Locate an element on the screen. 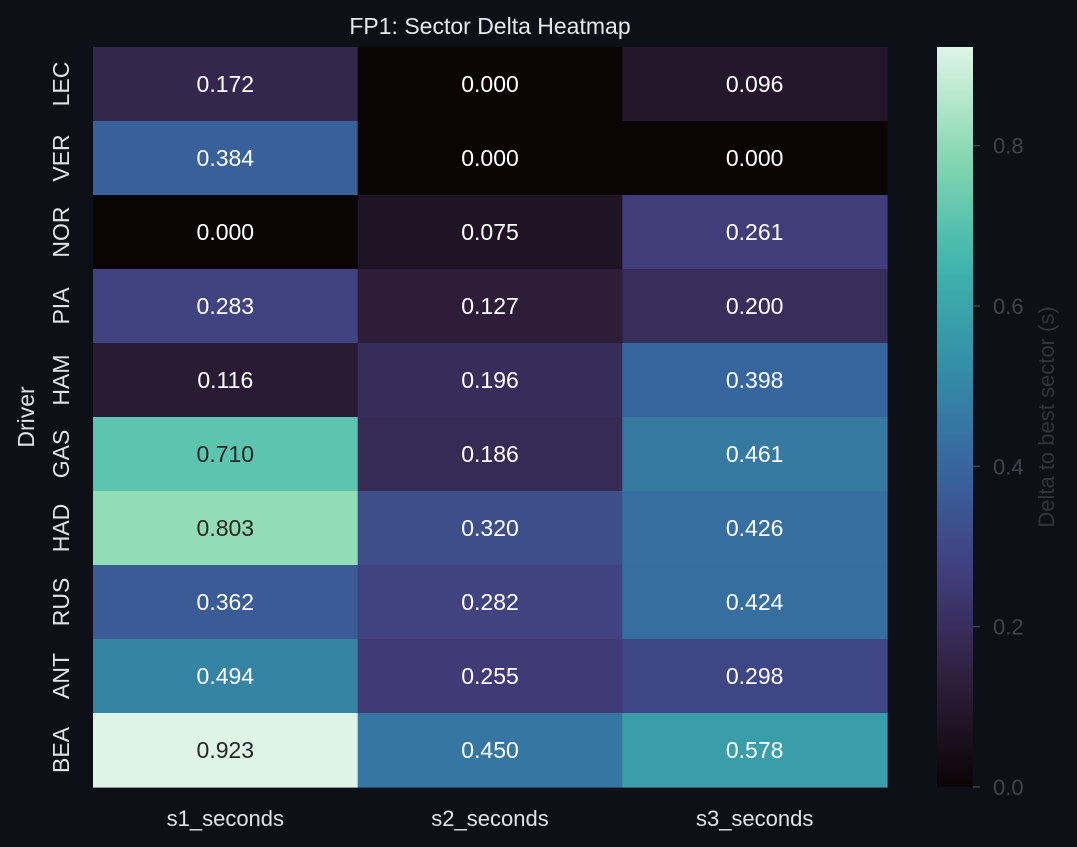 This screenshot has width=1077, height=847. heatmap-cell-rus-s1_seconds is located at coordinates (226, 602).